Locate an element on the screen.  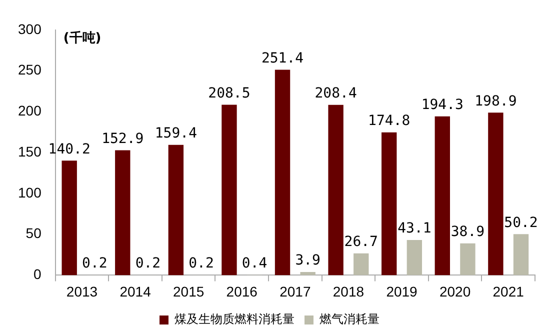
data-label: 0.4 is located at coordinates (255, 264).